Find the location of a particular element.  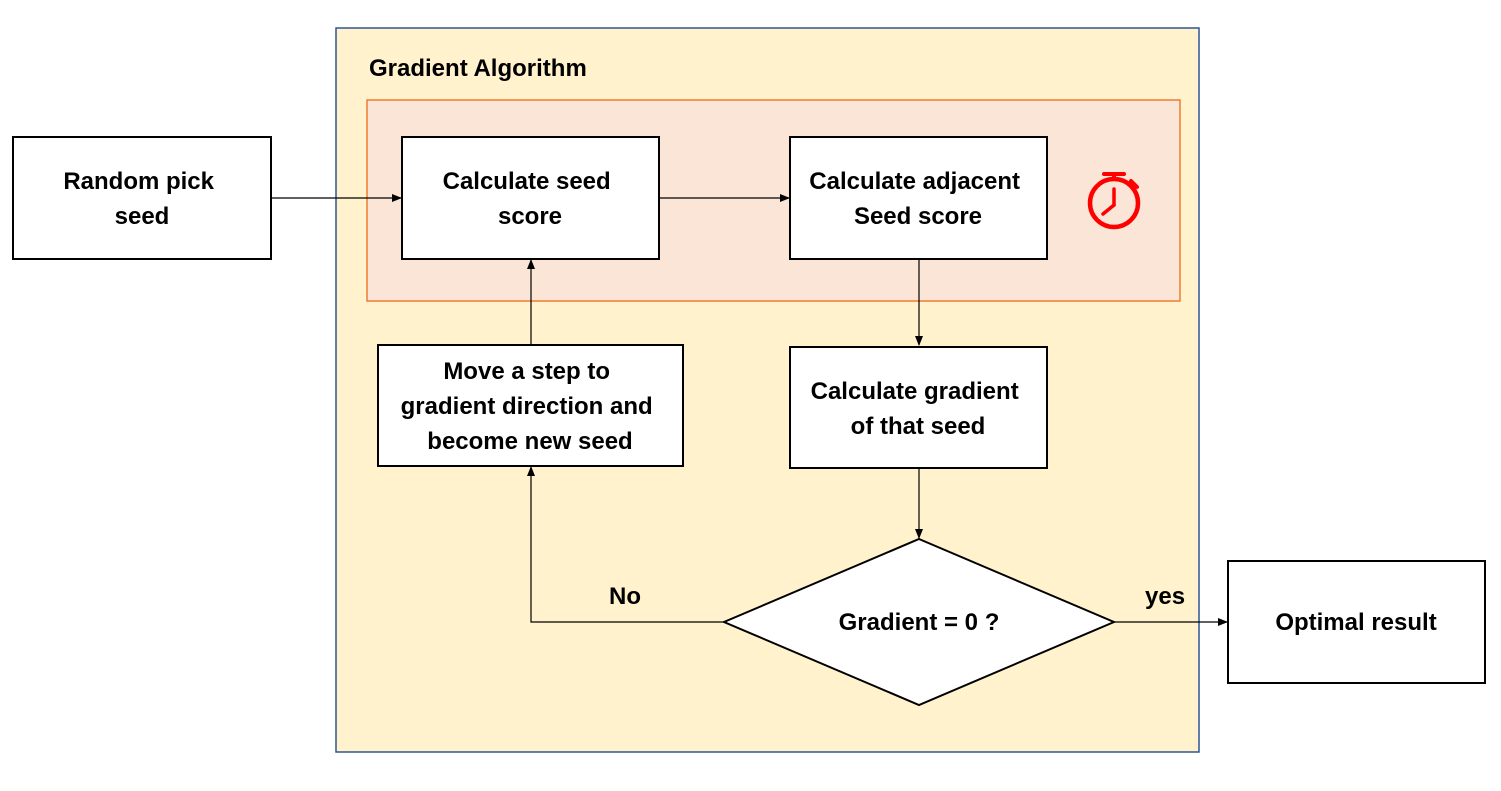

decision-label: Gradient = 0 ? is located at coordinates (919, 622).